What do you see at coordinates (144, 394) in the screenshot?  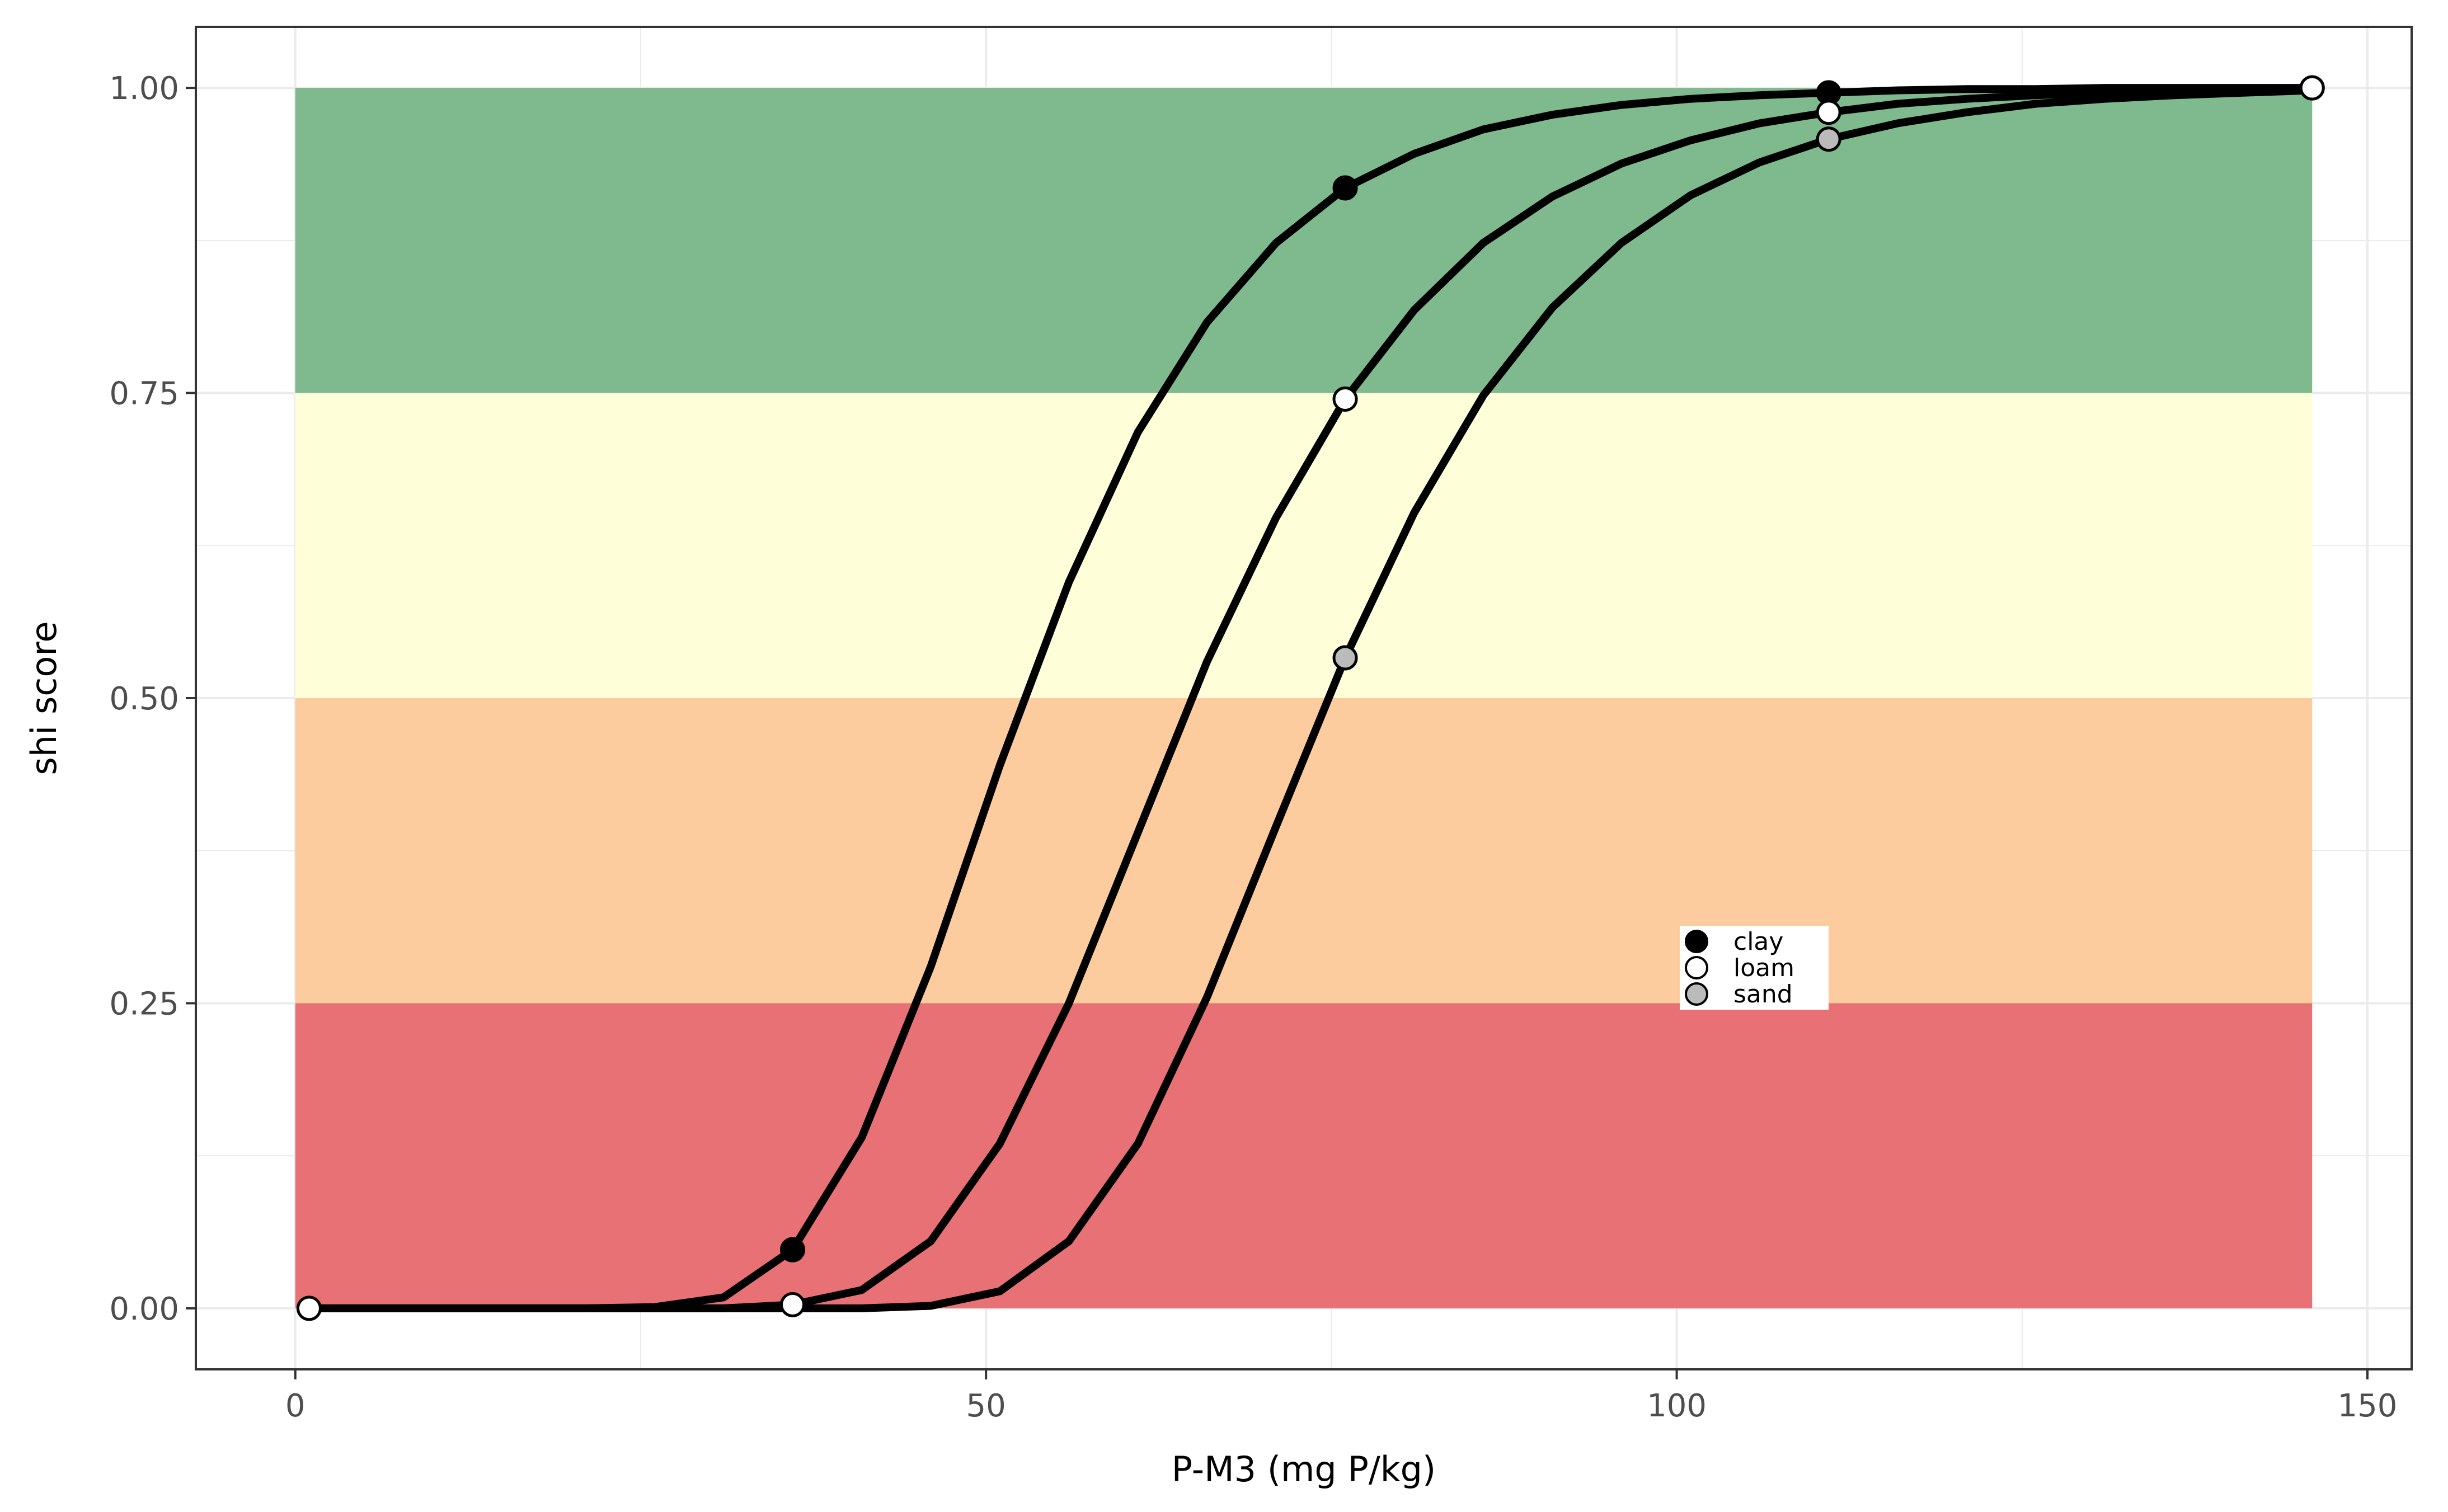 I see `y-tick-label: 0.75` at bounding box center [144, 394].